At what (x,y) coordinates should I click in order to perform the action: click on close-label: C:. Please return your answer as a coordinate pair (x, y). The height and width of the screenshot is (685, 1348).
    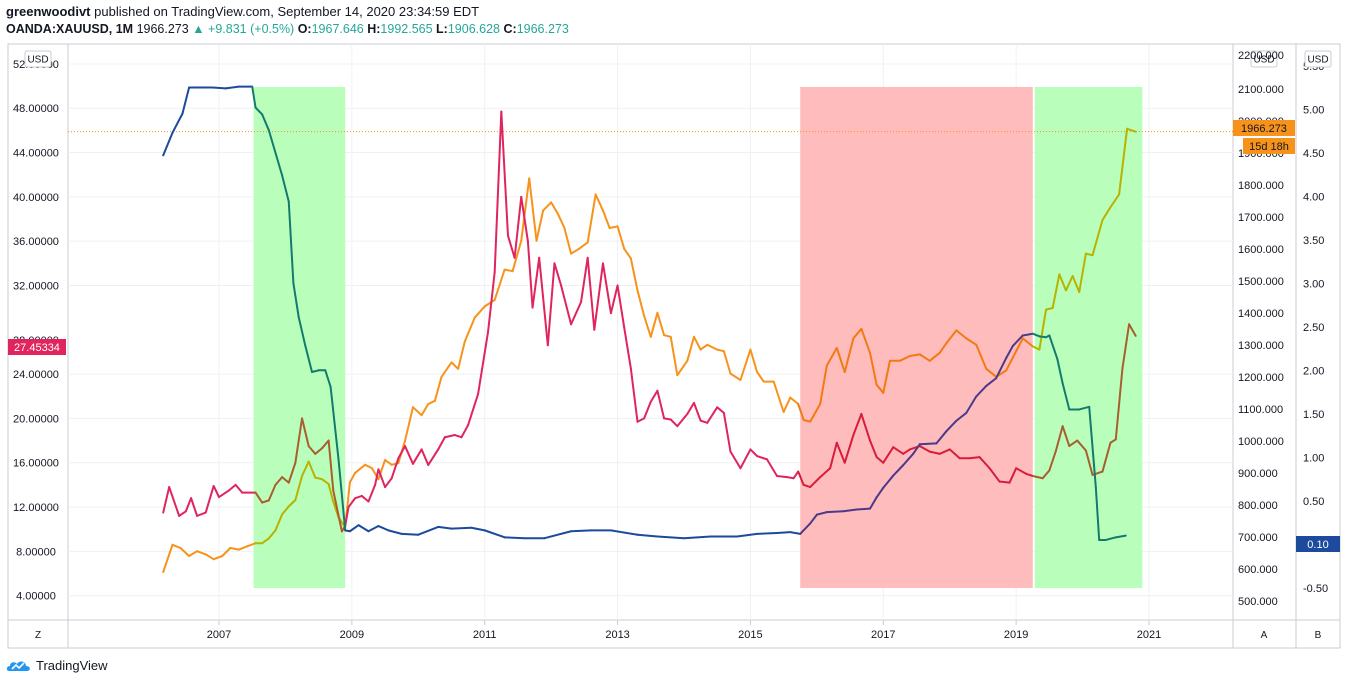
    Looking at the image, I should click on (510, 29).